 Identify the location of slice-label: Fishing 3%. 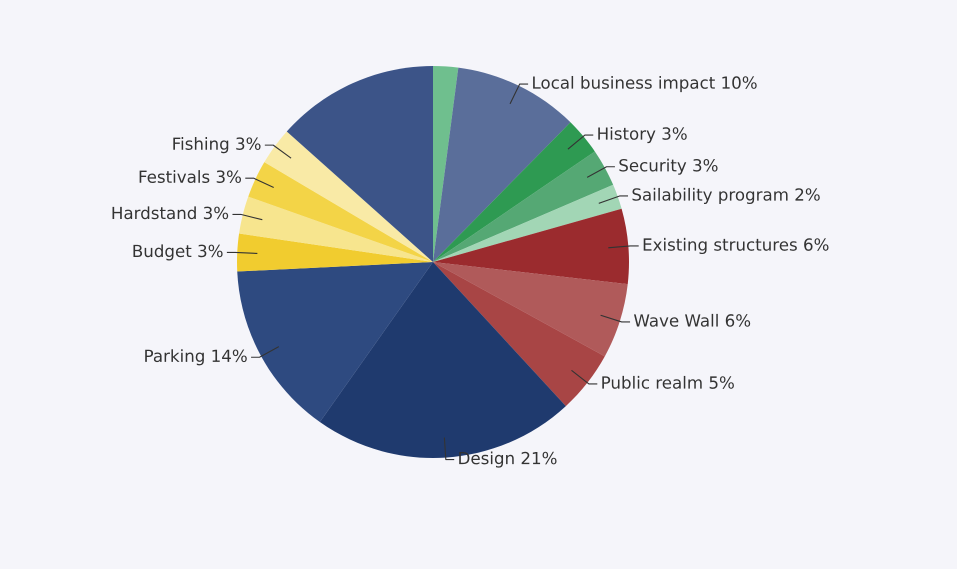
(217, 145).